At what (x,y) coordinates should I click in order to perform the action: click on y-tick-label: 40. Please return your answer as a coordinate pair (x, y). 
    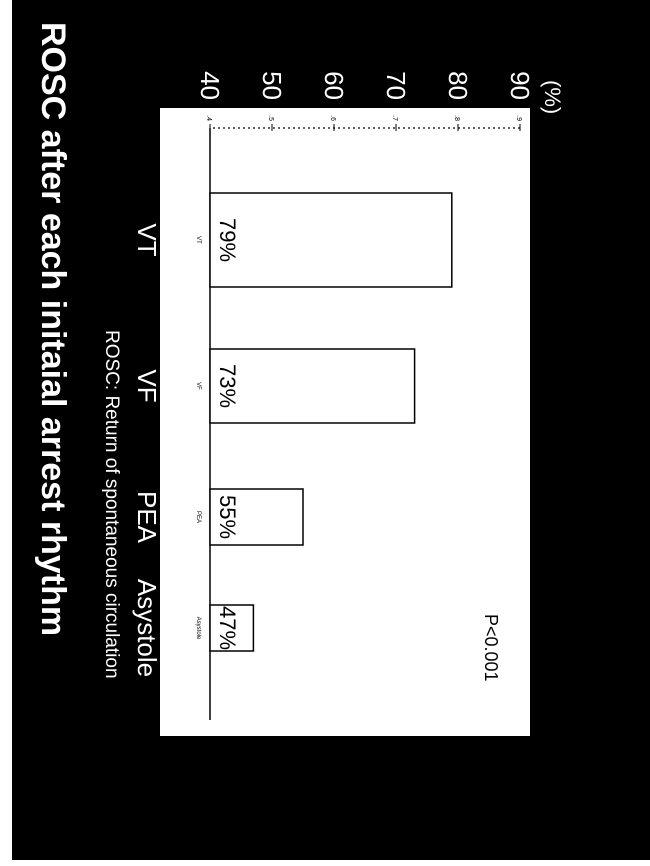
    Looking at the image, I should click on (210, 85).